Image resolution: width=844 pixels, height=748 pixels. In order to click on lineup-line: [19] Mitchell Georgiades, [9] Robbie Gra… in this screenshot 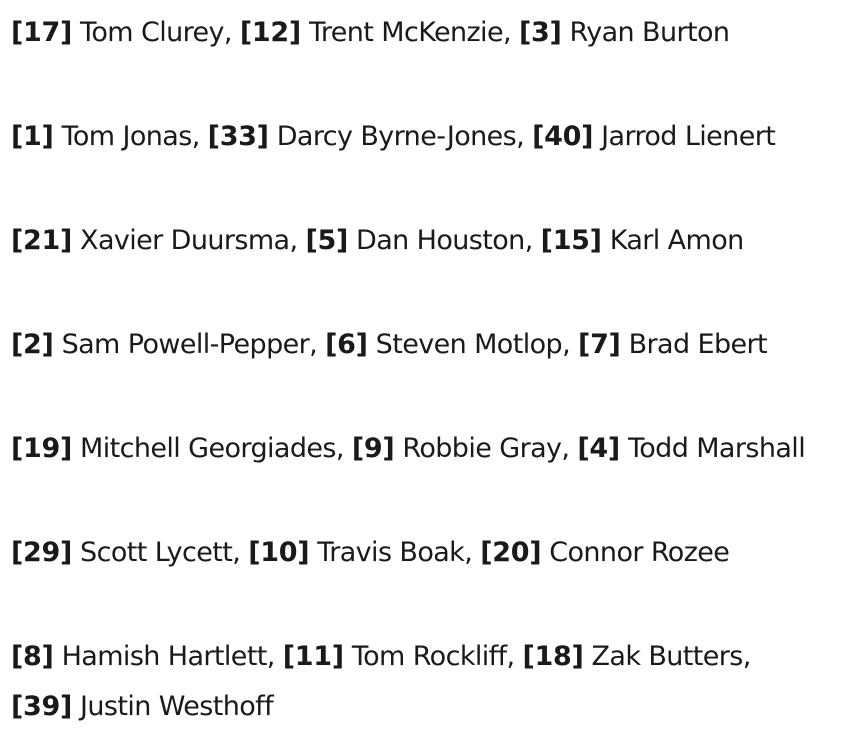, I will do `click(408, 448)`.